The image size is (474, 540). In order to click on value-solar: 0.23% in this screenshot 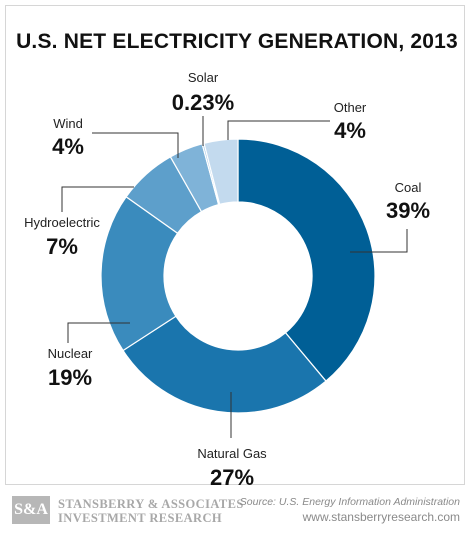, I will do `click(203, 102)`.